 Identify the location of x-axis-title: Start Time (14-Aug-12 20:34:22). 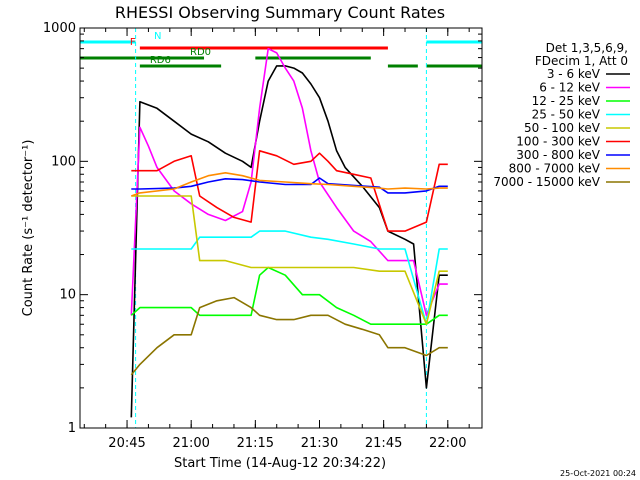
(280, 463).